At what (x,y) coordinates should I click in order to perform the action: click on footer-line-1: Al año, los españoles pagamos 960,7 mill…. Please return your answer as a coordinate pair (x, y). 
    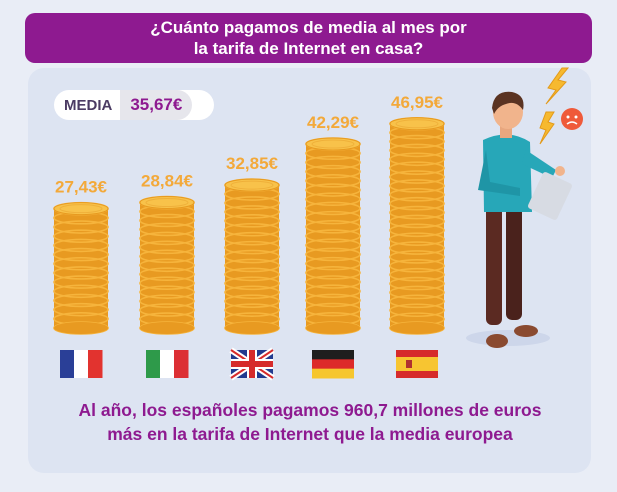
    Looking at the image, I should click on (310, 410).